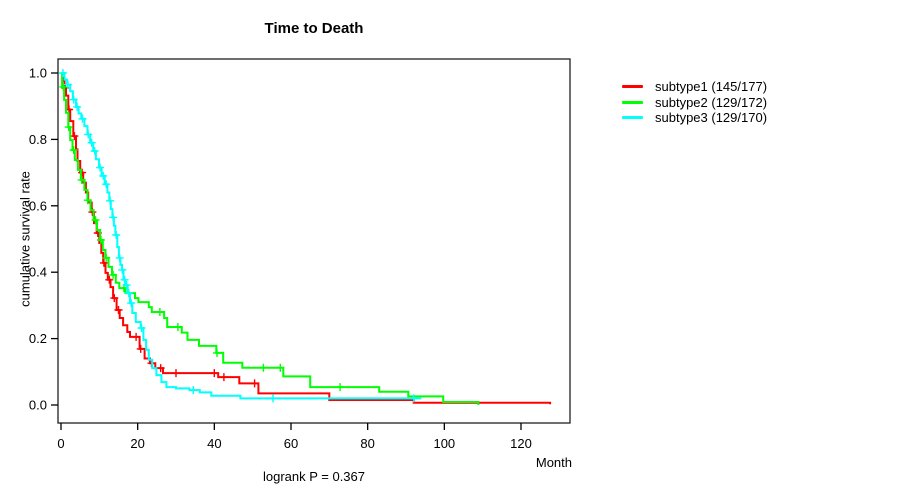  What do you see at coordinates (60, 443) in the screenshot?
I see `x-tick-label: 0` at bounding box center [60, 443].